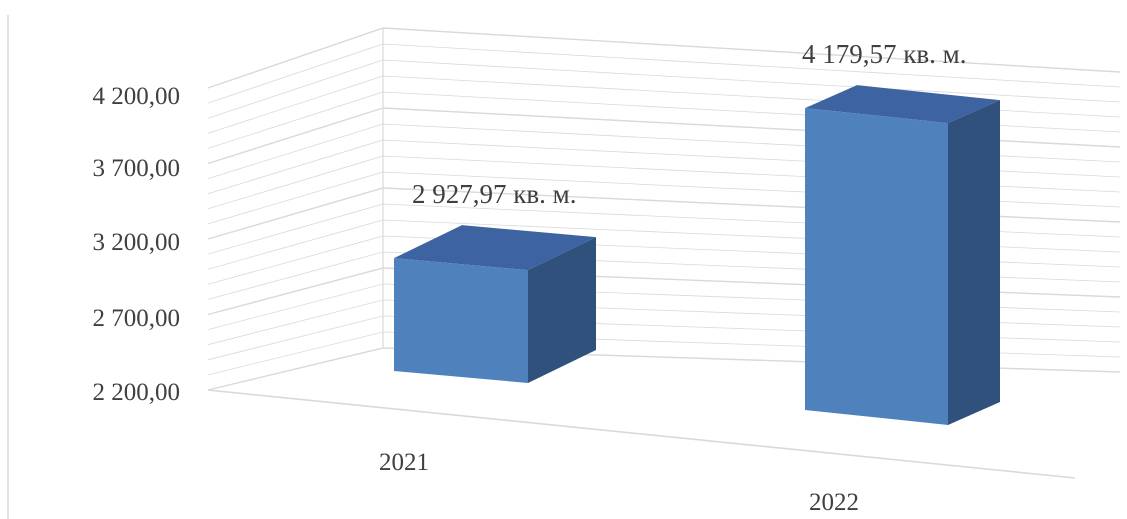 The width and height of the screenshot is (1127, 519). I want to click on y-tick-label: 3 200,00, so click(137, 242).